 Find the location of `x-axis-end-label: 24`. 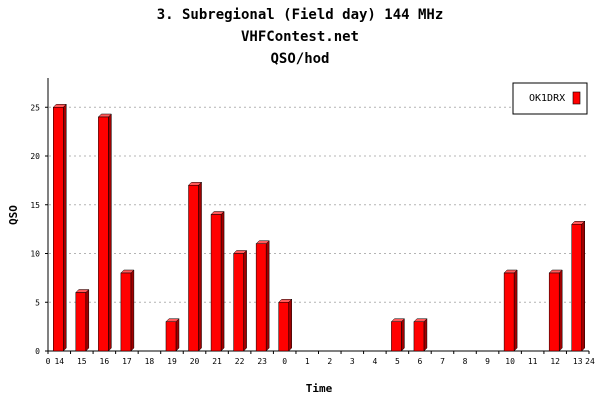

x-axis-end-label: 24 is located at coordinates (590, 361).